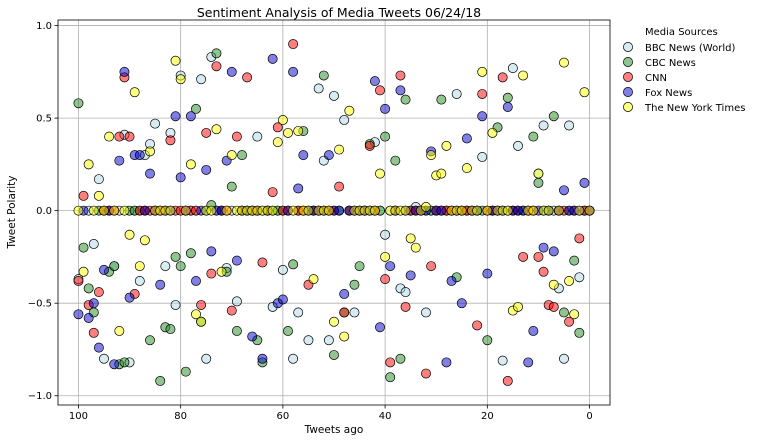 The image size is (757, 441). What do you see at coordinates (681, 32) in the screenshot?
I see `legend-title: Media Sources` at bounding box center [681, 32].